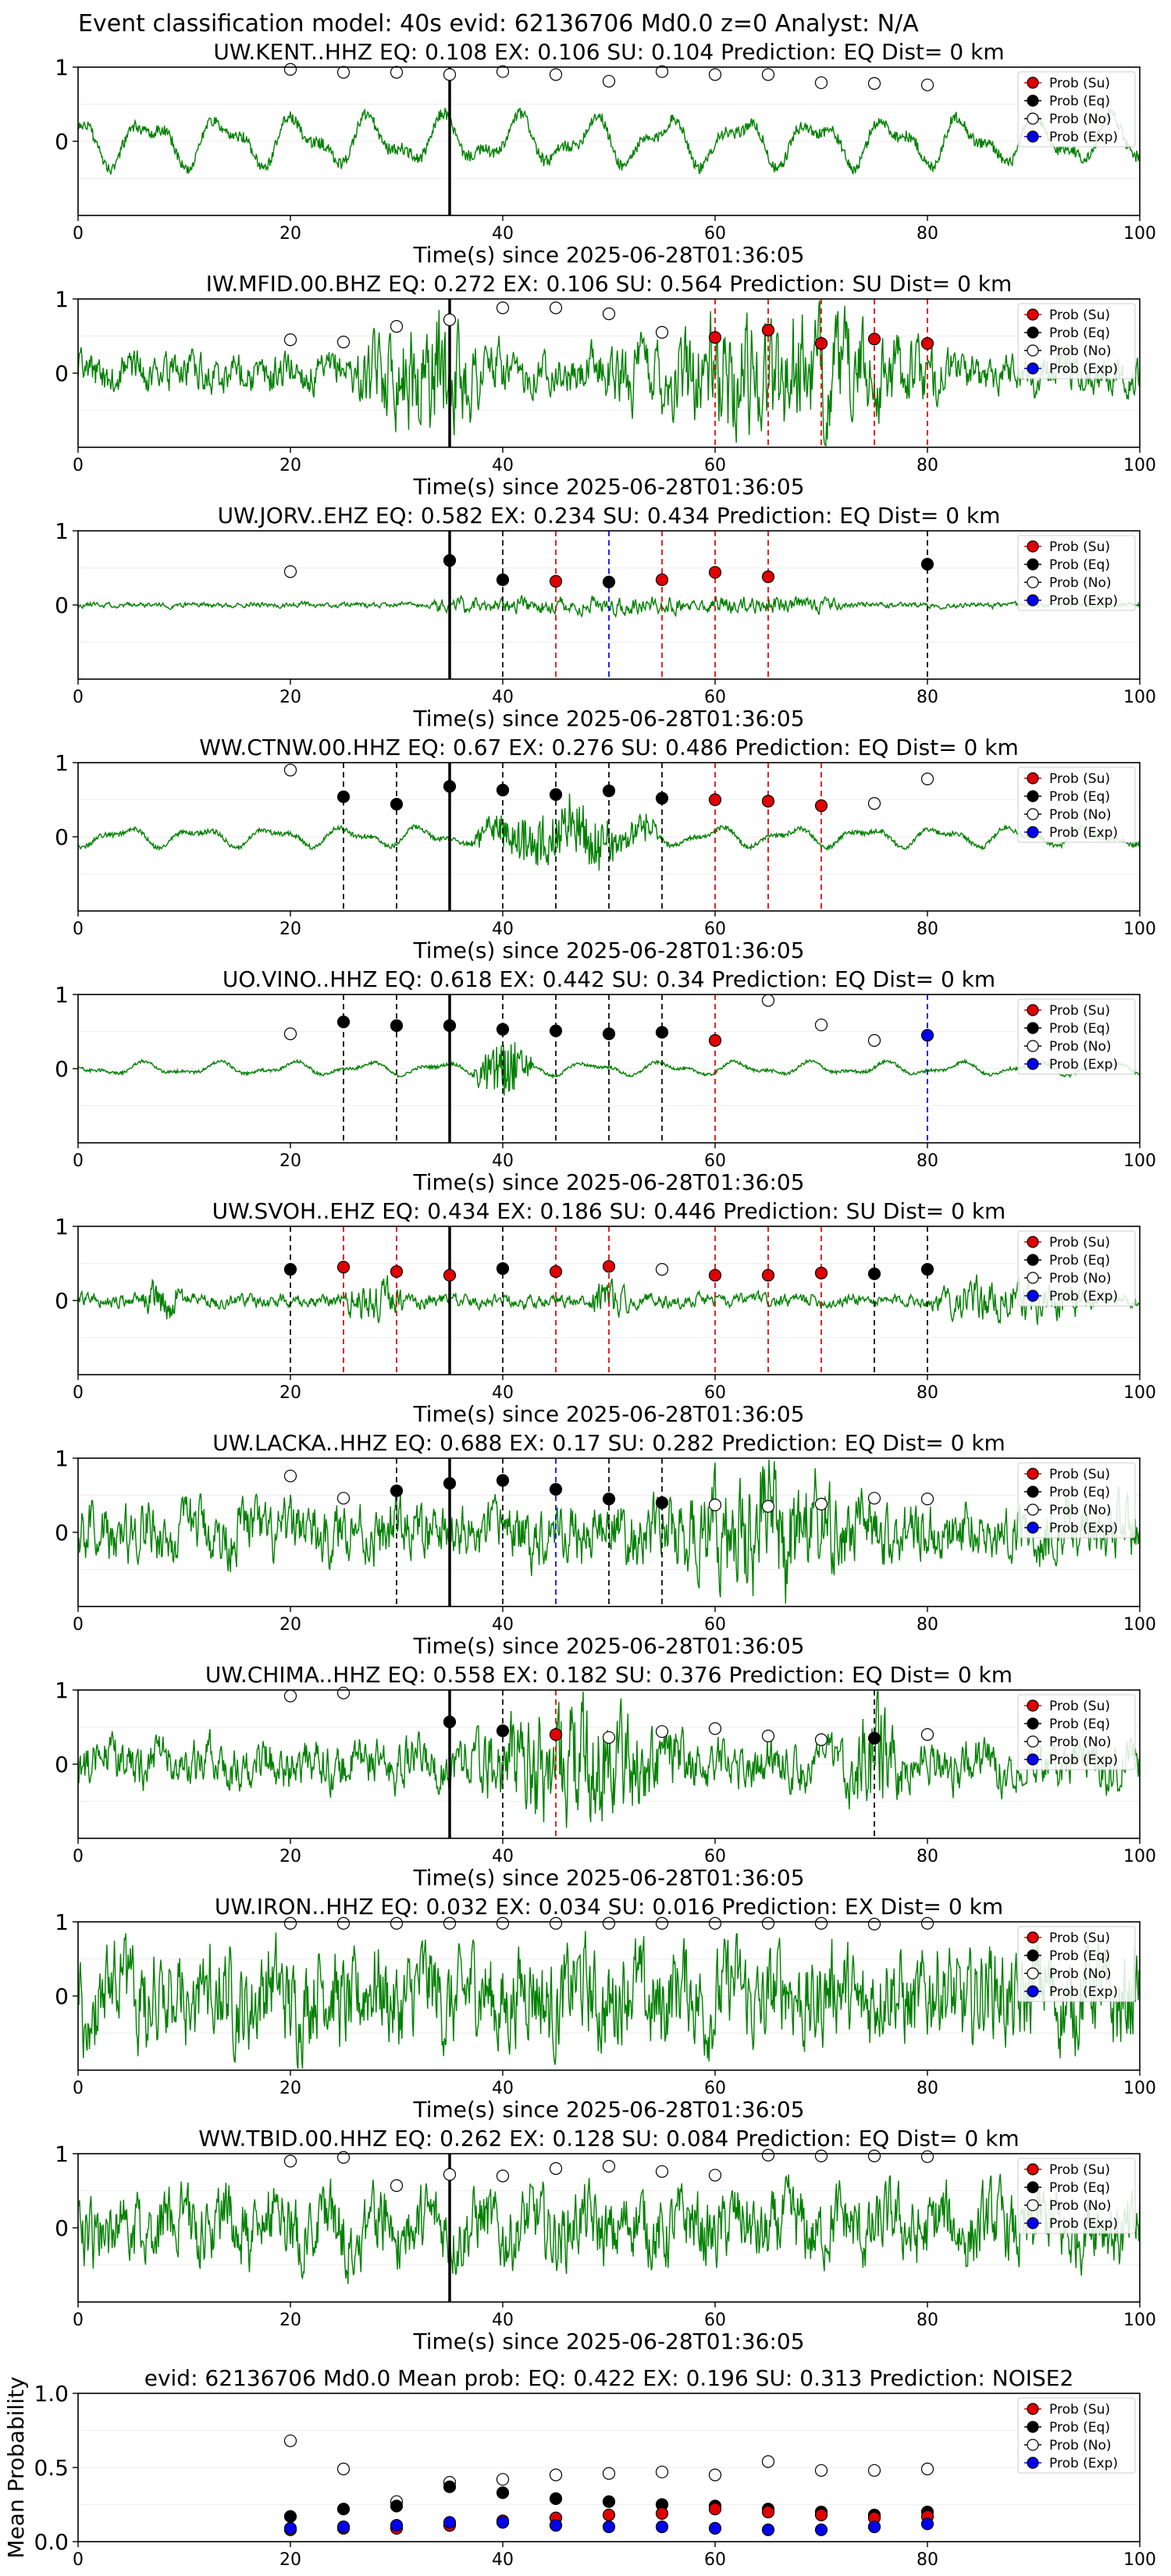 The width and height of the screenshot is (1171, 2576). I want to click on y-tick-label: 0, so click(62, 1764).